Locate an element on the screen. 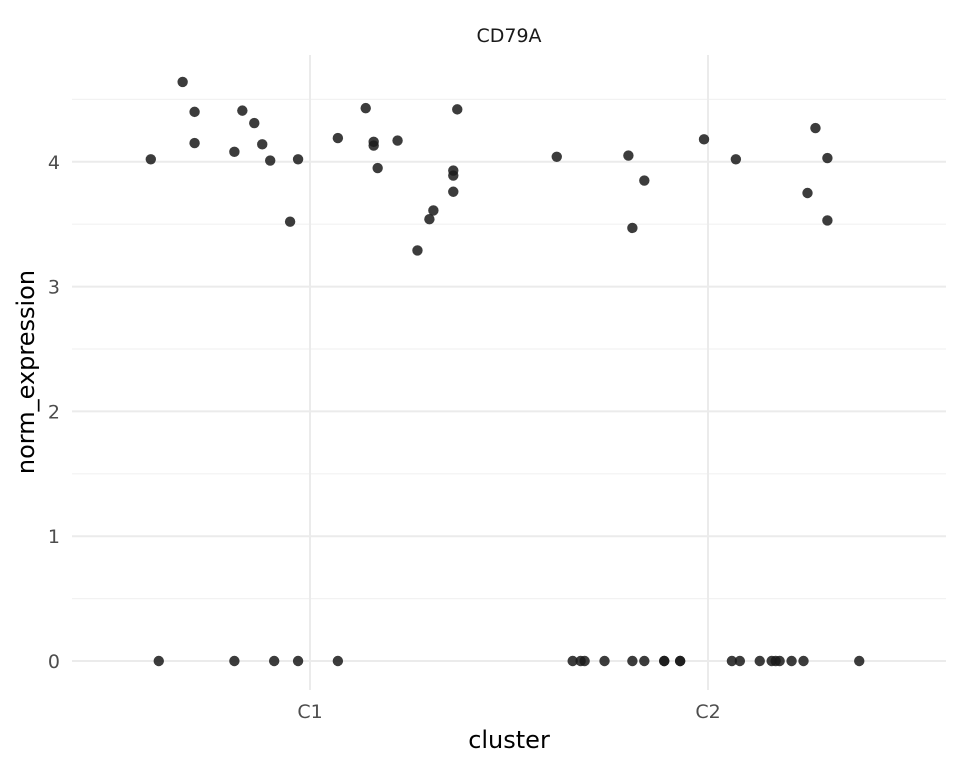 The height and width of the screenshot is (768, 960). y-axis-title: norm_expression is located at coordinates (26, 372).